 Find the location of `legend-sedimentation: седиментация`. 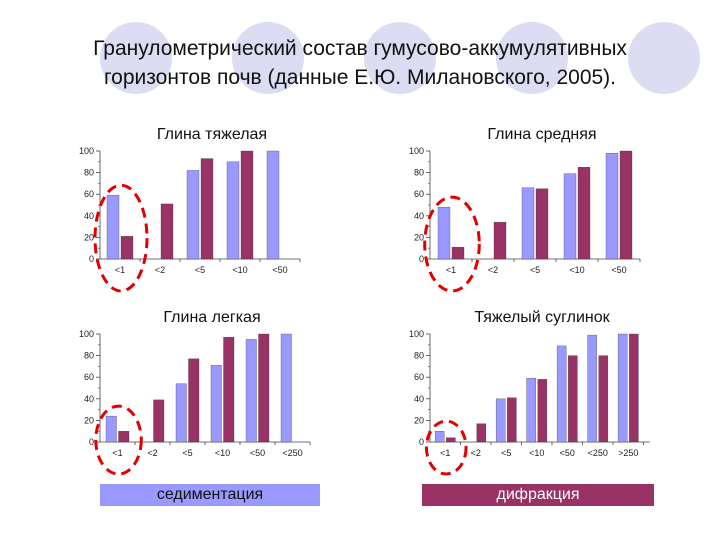

legend-sedimentation: седиментация is located at coordinates (210, 495).